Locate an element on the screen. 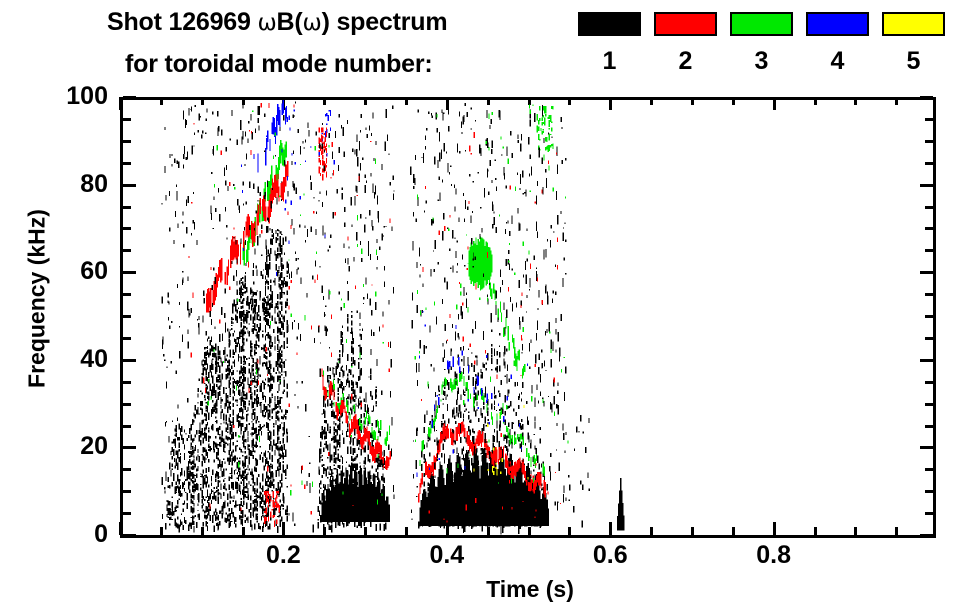 The height and width of the screenshot is (615, 963). legend-label-4: 4 is located at coordinates (837, 61).